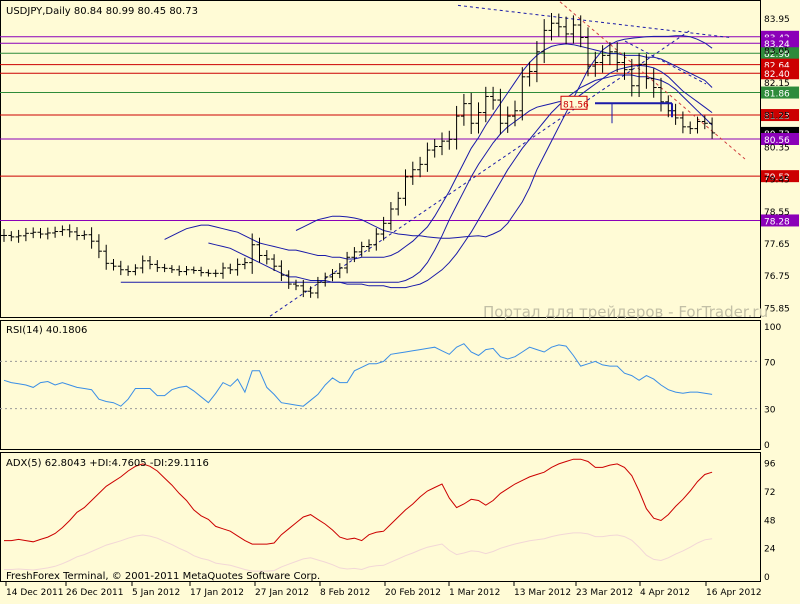 This screenshot has height=604, width=800. I want to click on rsi-tick-label: 70, so click(770, 363).